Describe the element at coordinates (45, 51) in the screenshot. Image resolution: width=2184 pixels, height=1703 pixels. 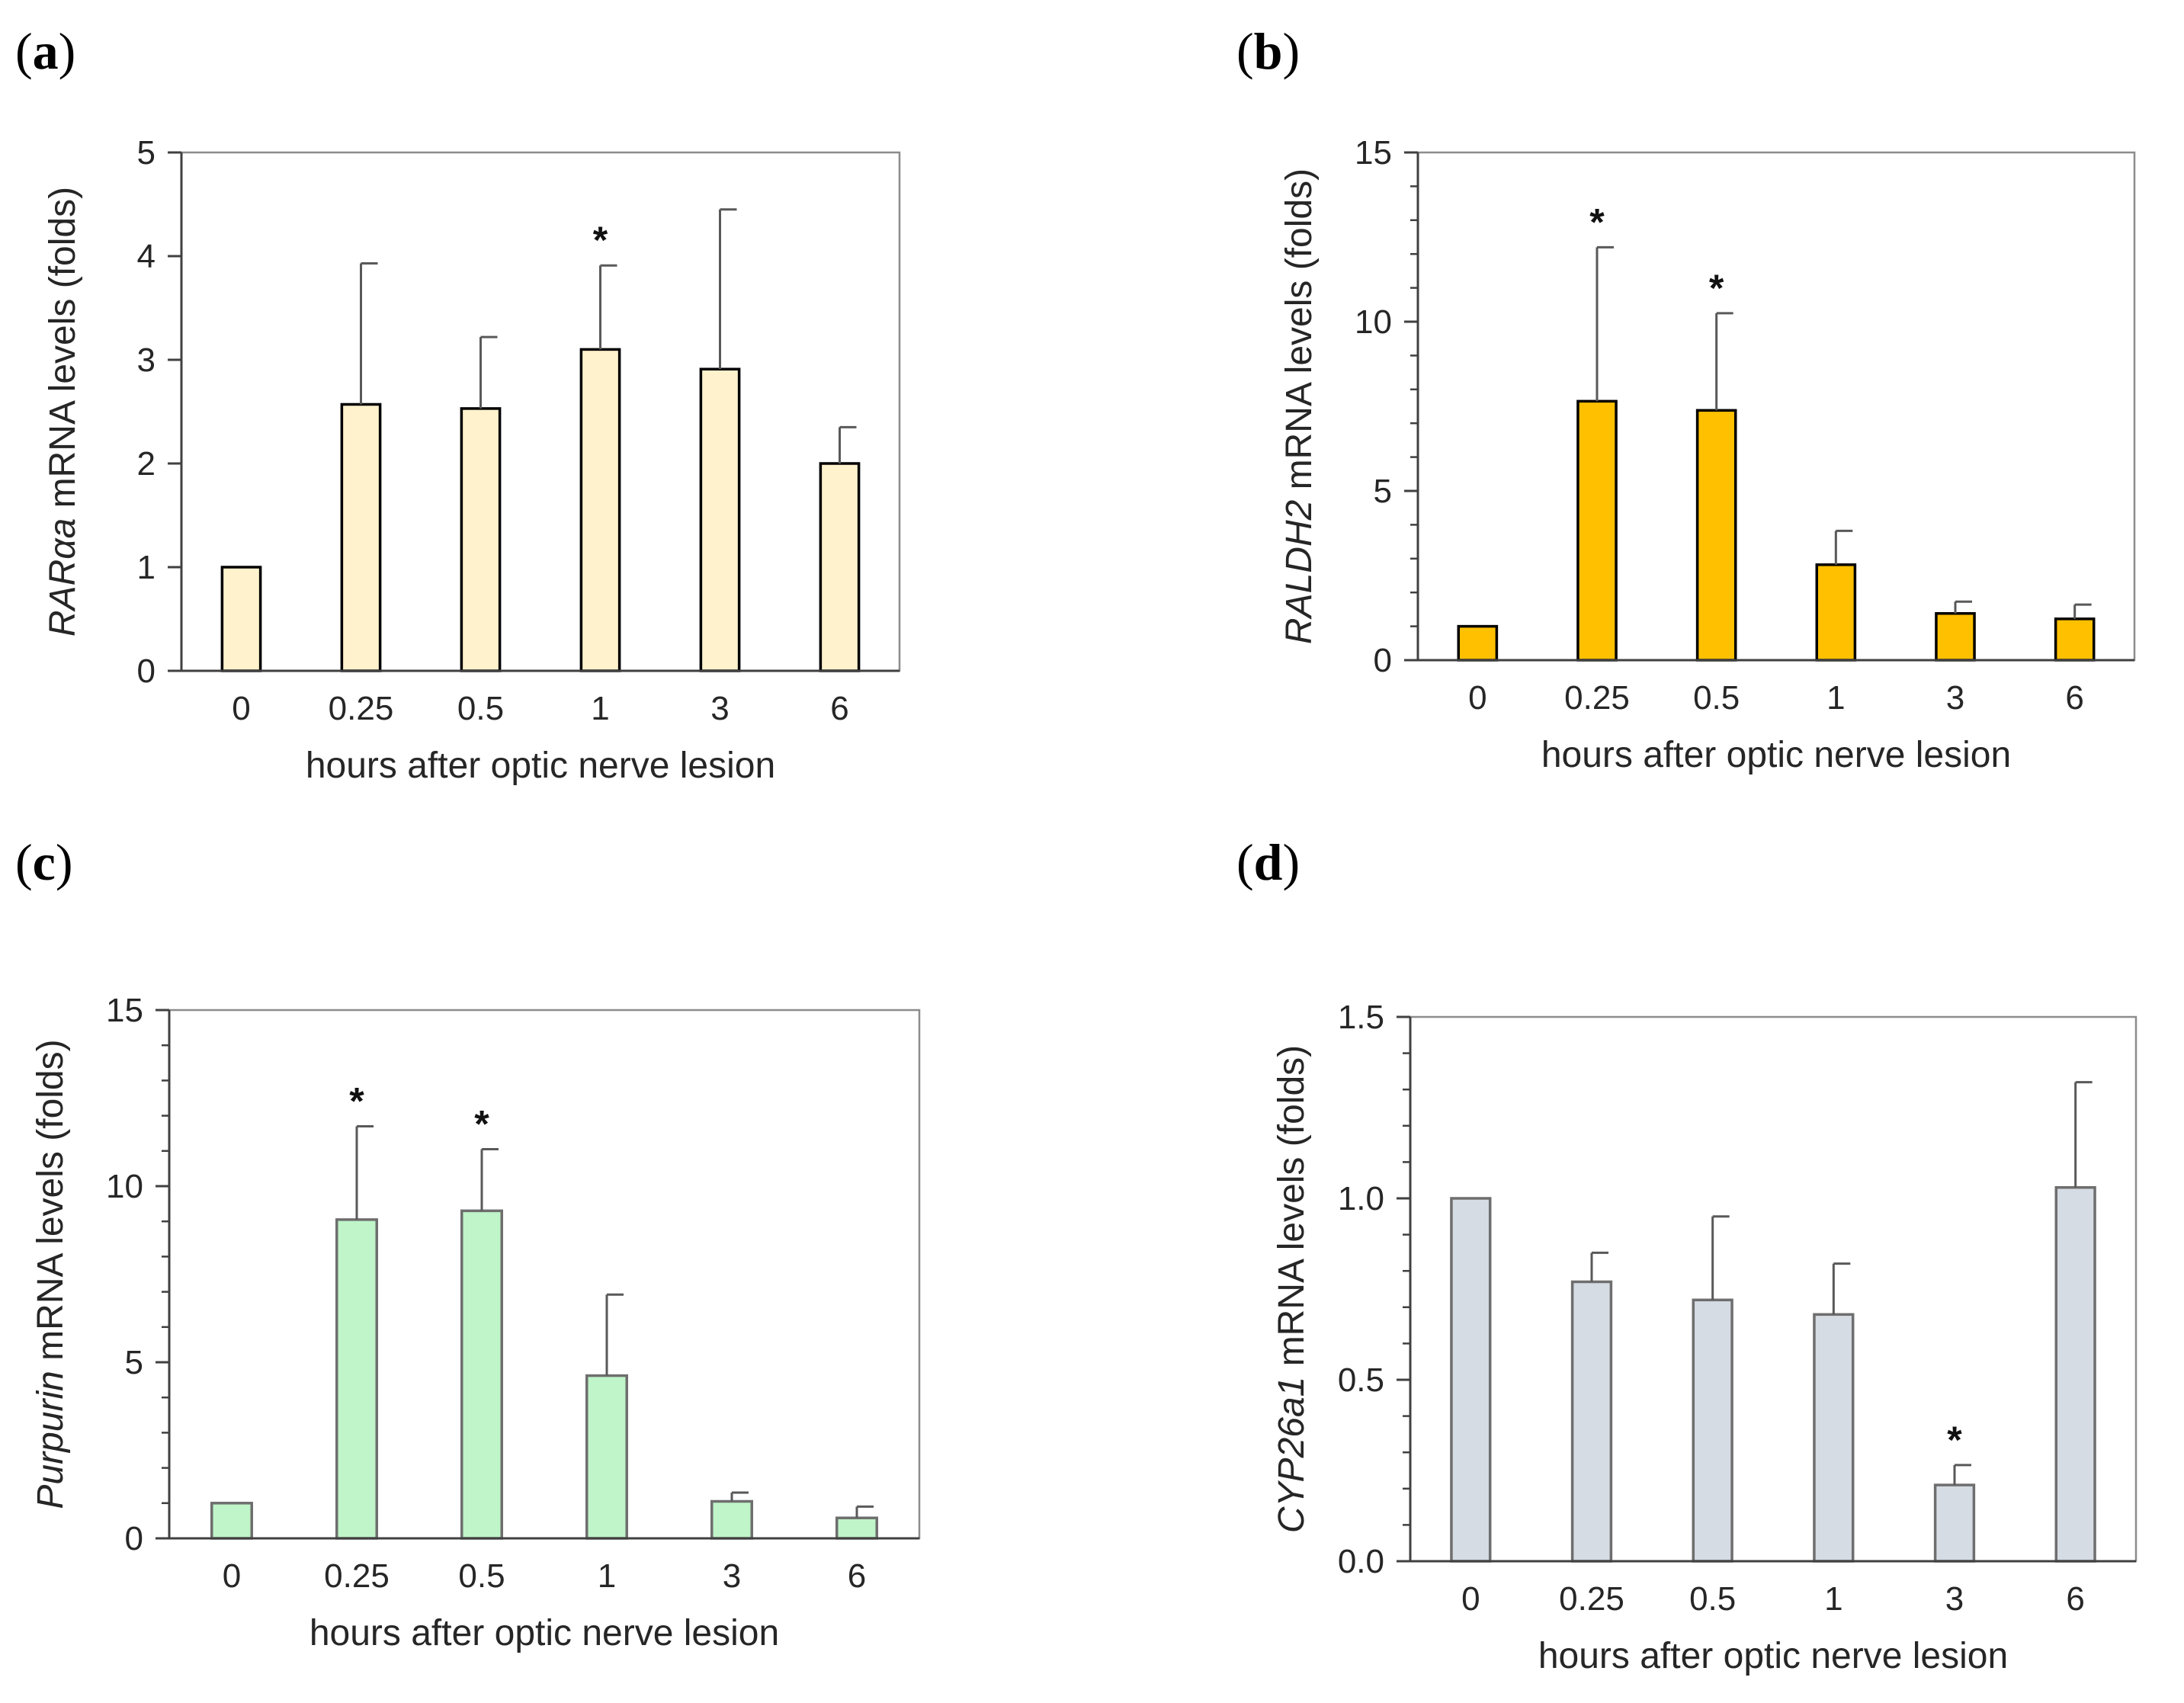
I see `panel-label-a: (a)` at that location.